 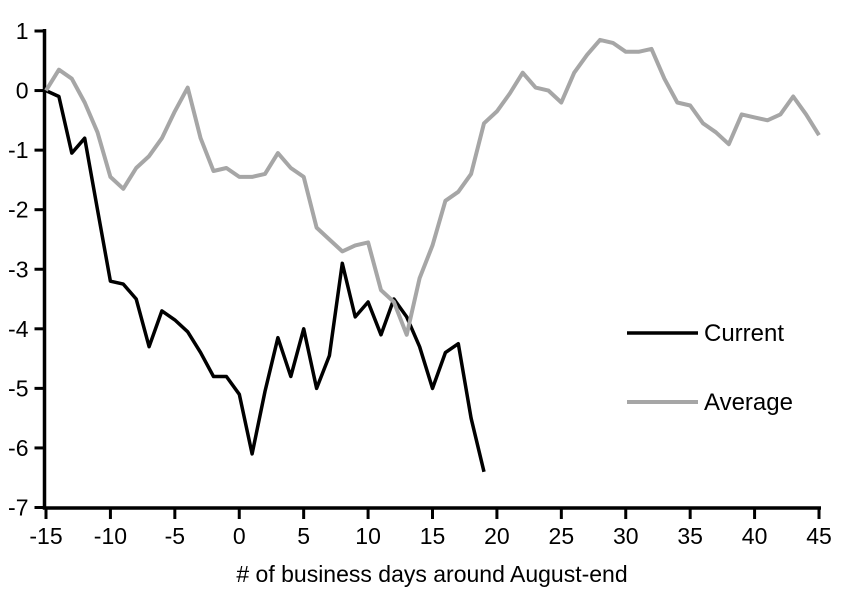 I want to click on y-tick-label: -5, so click(x=18, y=388).